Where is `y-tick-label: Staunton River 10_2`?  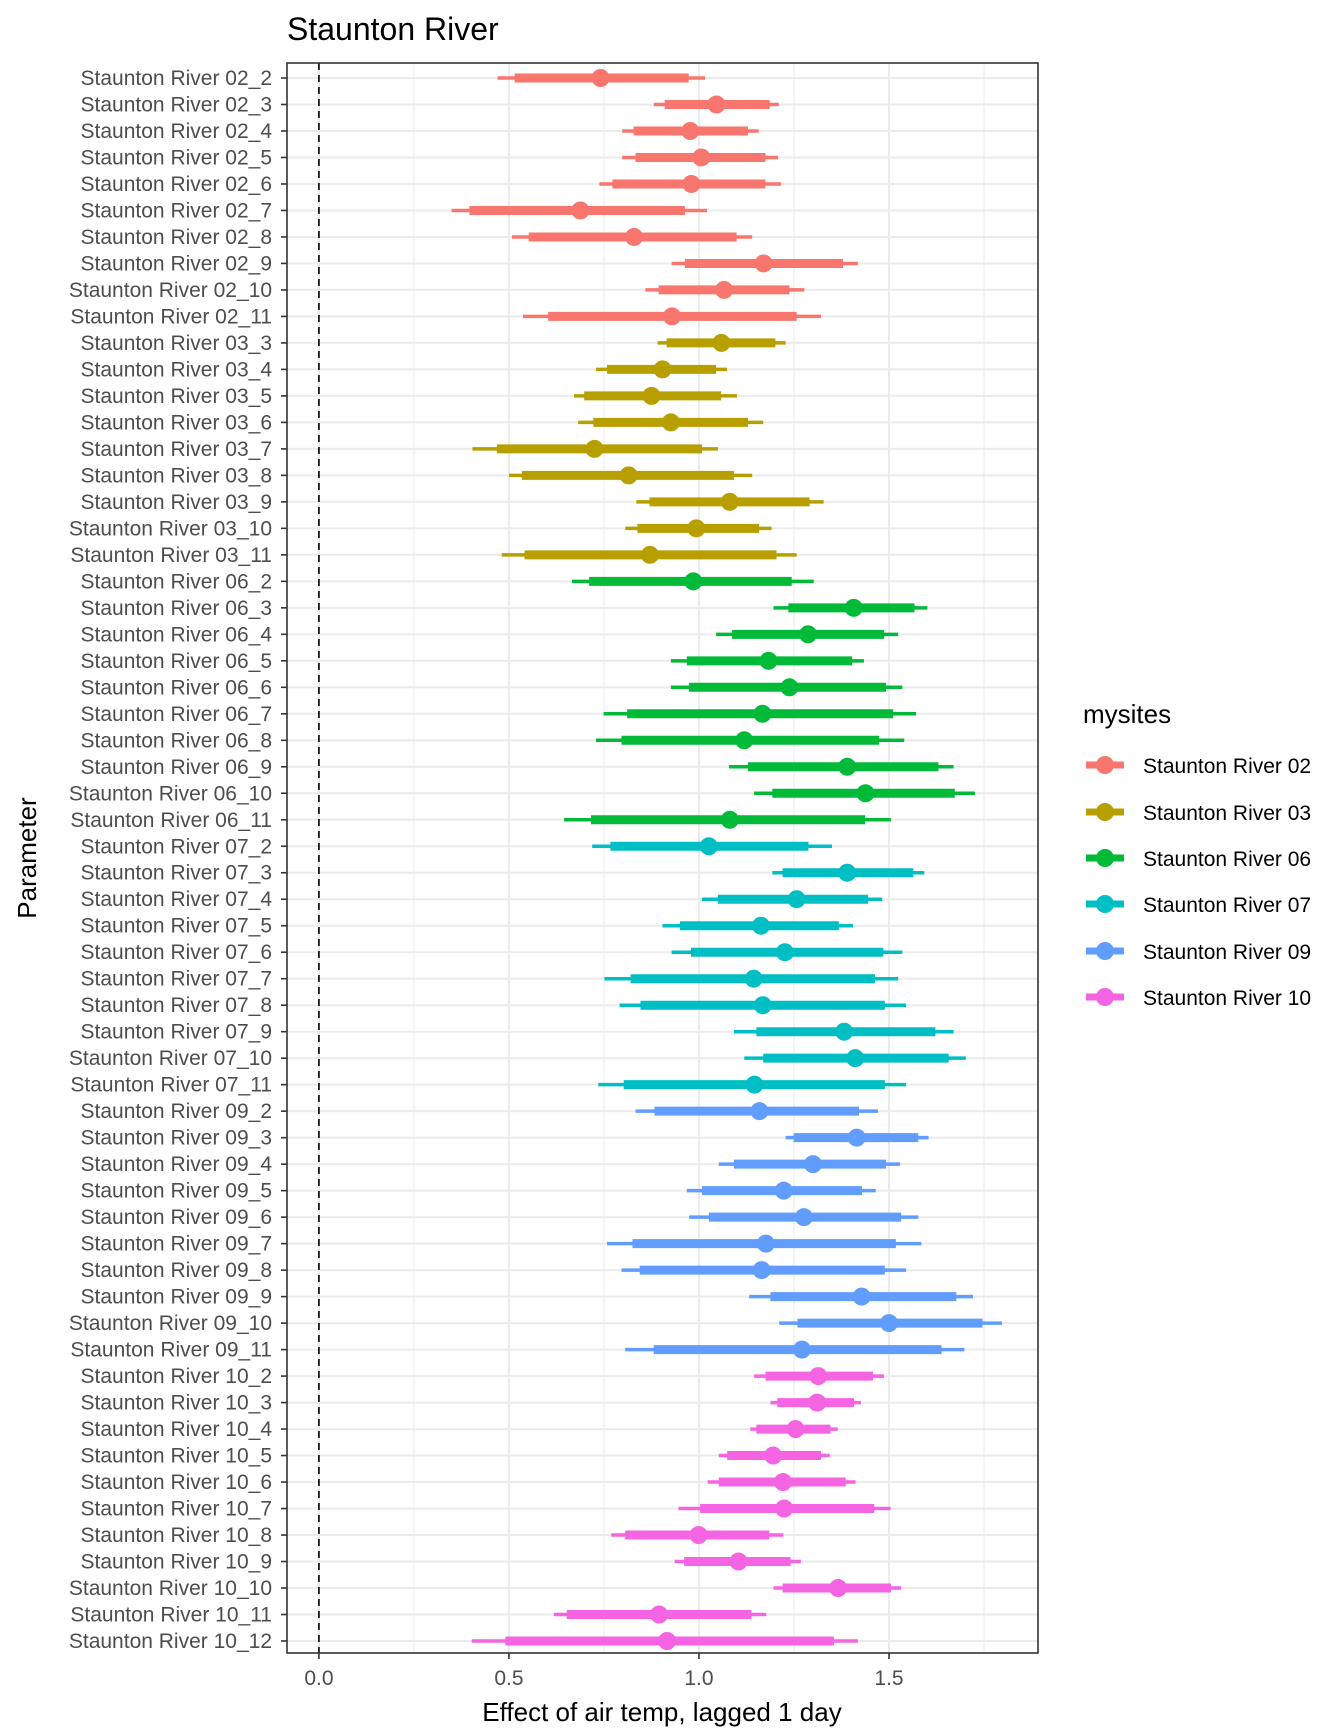 y-tick-label: Staunton River 10_2 is located at coordinates (176, 1376).